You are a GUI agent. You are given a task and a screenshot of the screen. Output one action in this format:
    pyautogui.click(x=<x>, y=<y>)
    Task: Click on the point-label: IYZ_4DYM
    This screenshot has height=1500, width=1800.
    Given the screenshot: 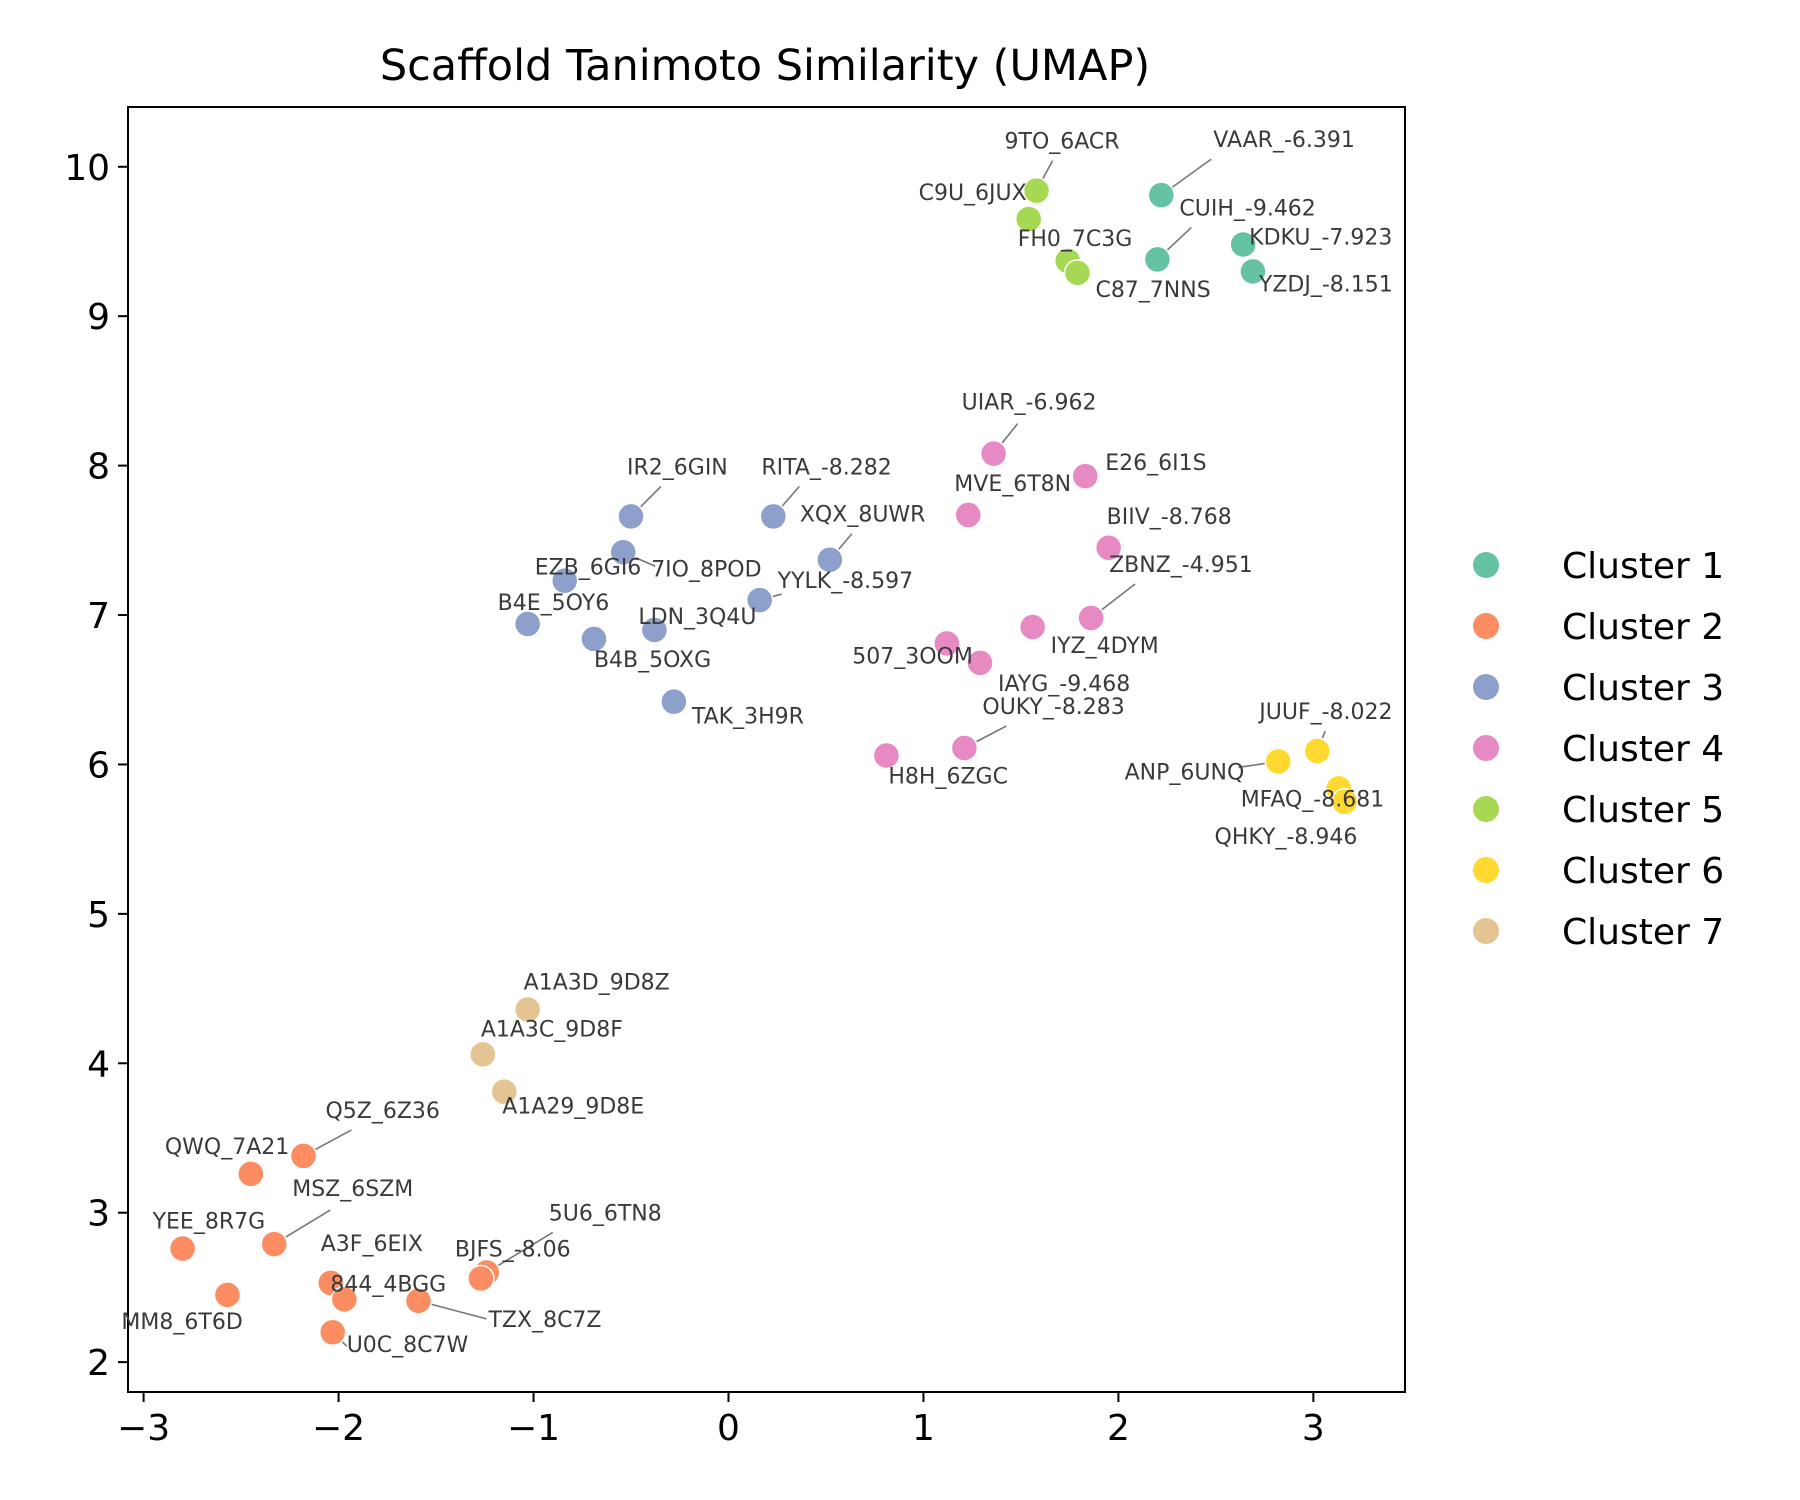 What is the action you would take?
    pyautogui.click(x=1105, y=646)
    